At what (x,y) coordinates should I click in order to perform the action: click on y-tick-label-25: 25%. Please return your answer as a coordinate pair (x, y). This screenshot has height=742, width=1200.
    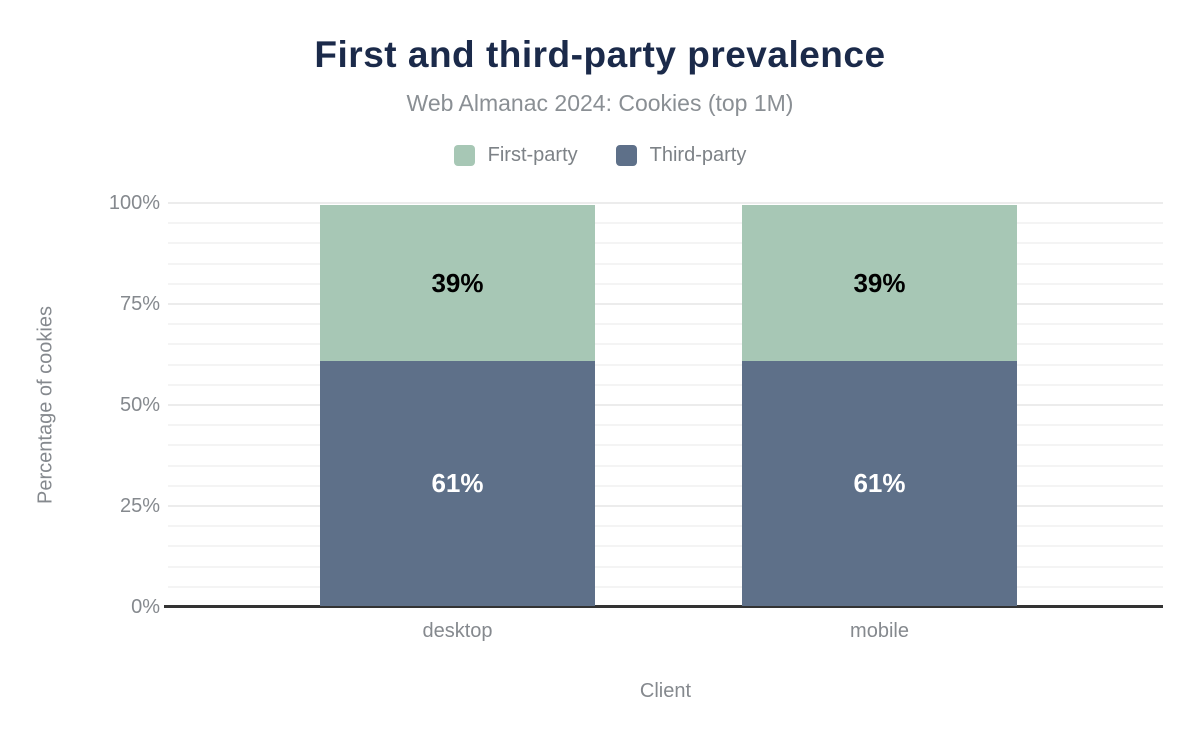
    Looking at the image, I should click on (139, 506).